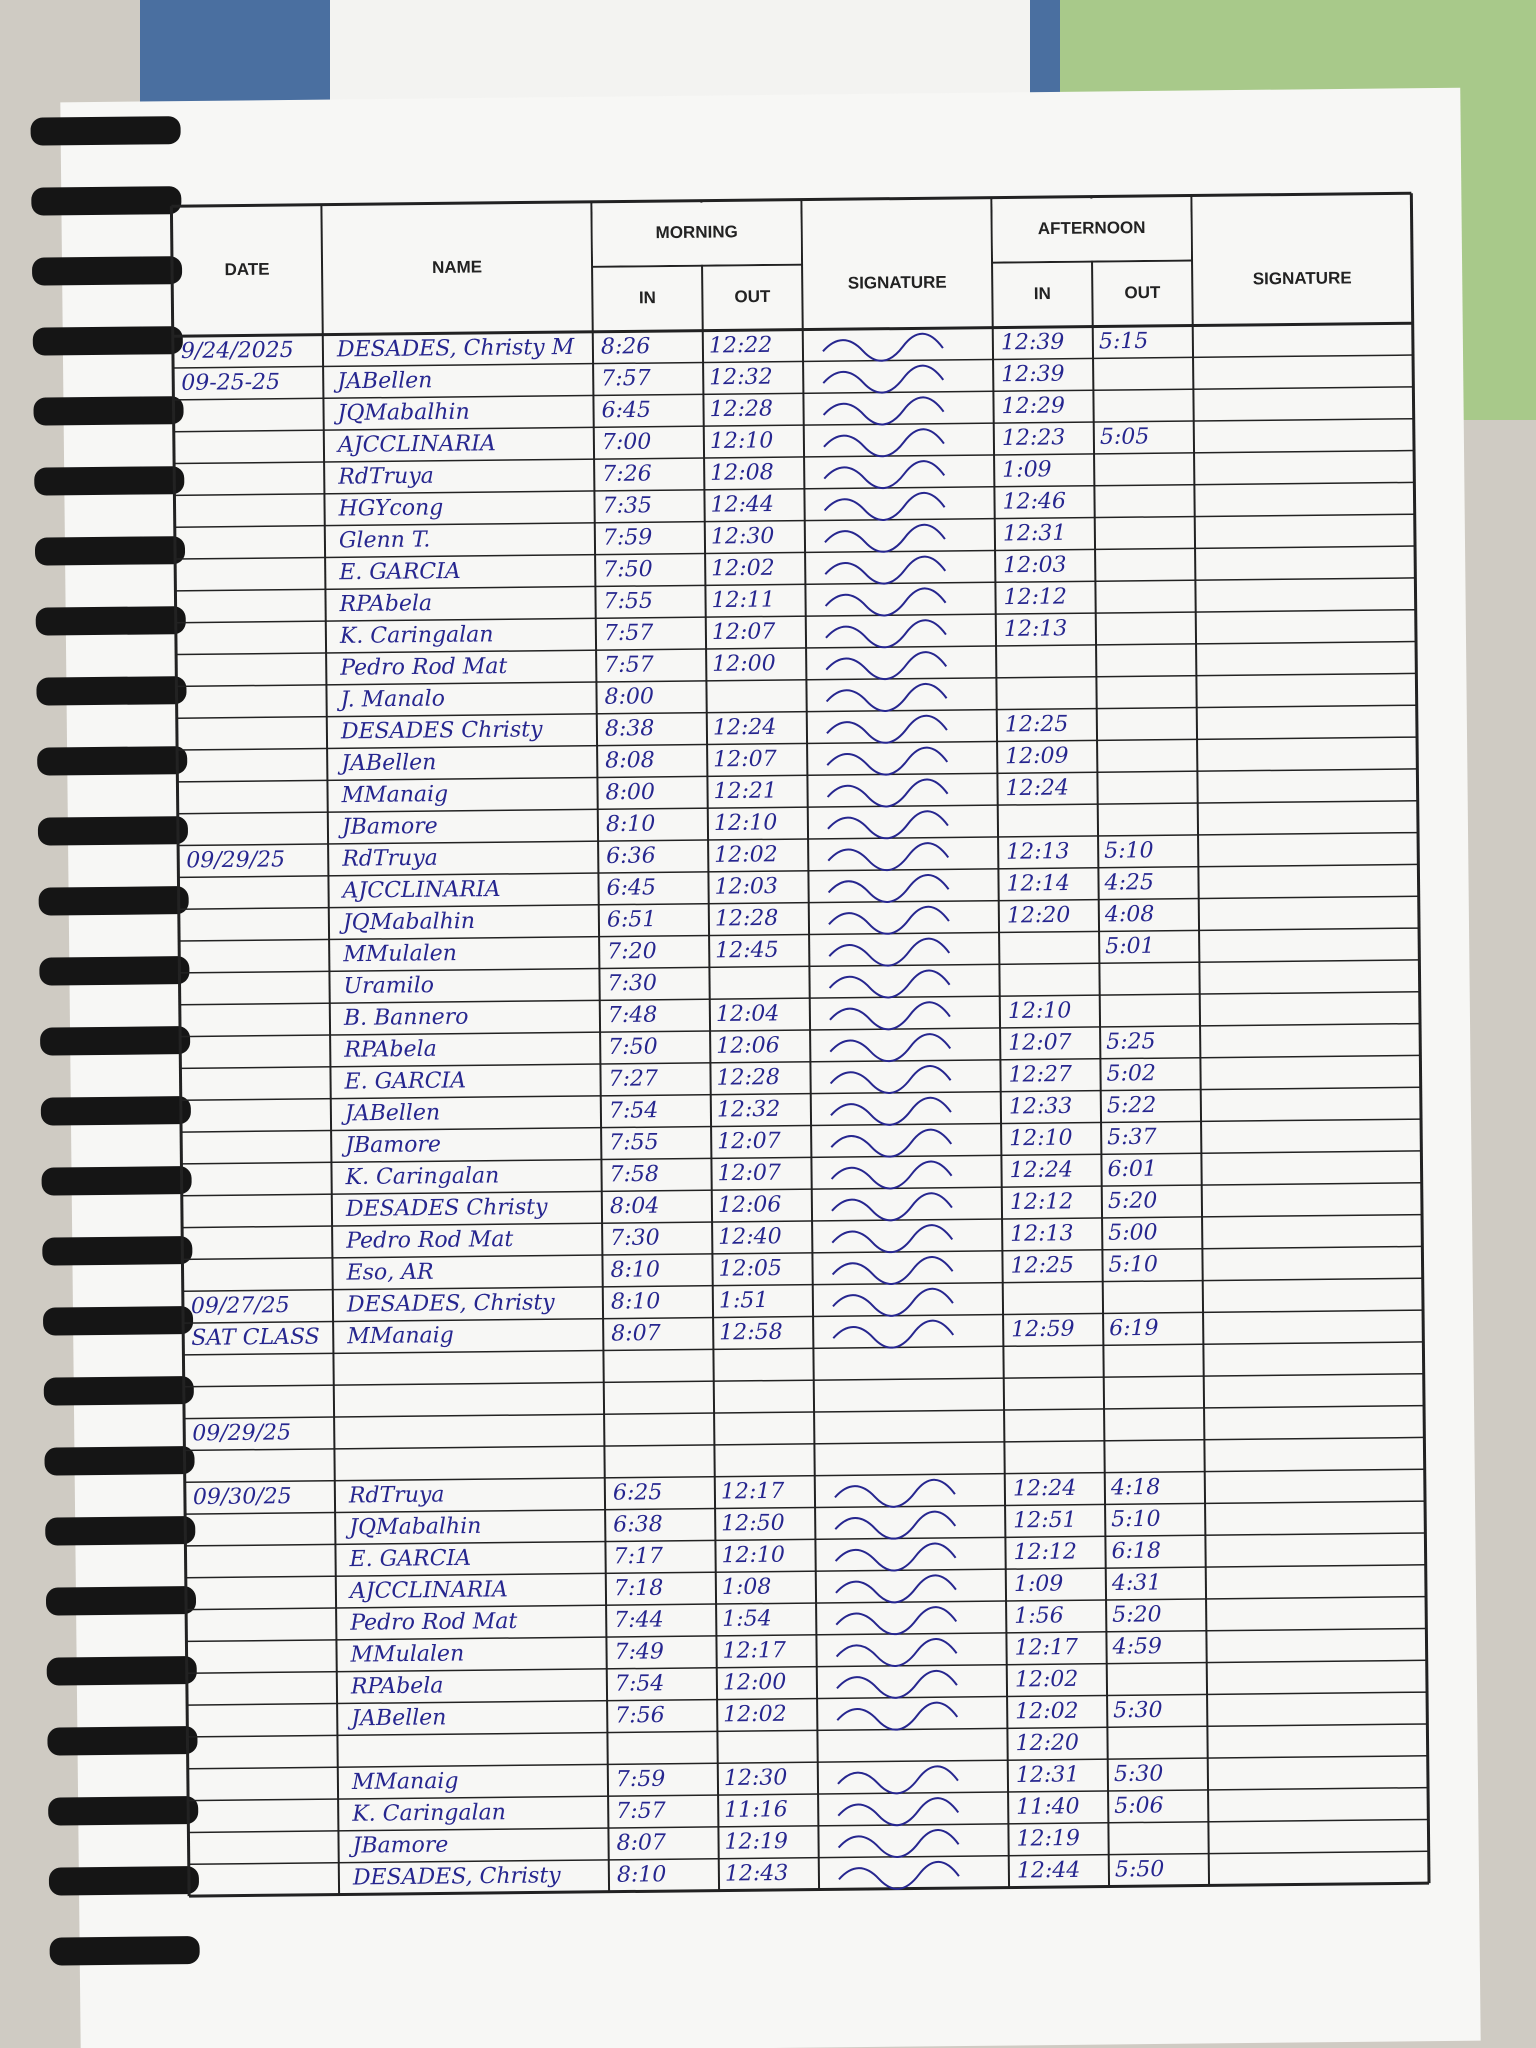 Image resolution: width=1536 pixels, height=2048 pixels. I want to click on time-cell: 12:02, so click(743, 569).